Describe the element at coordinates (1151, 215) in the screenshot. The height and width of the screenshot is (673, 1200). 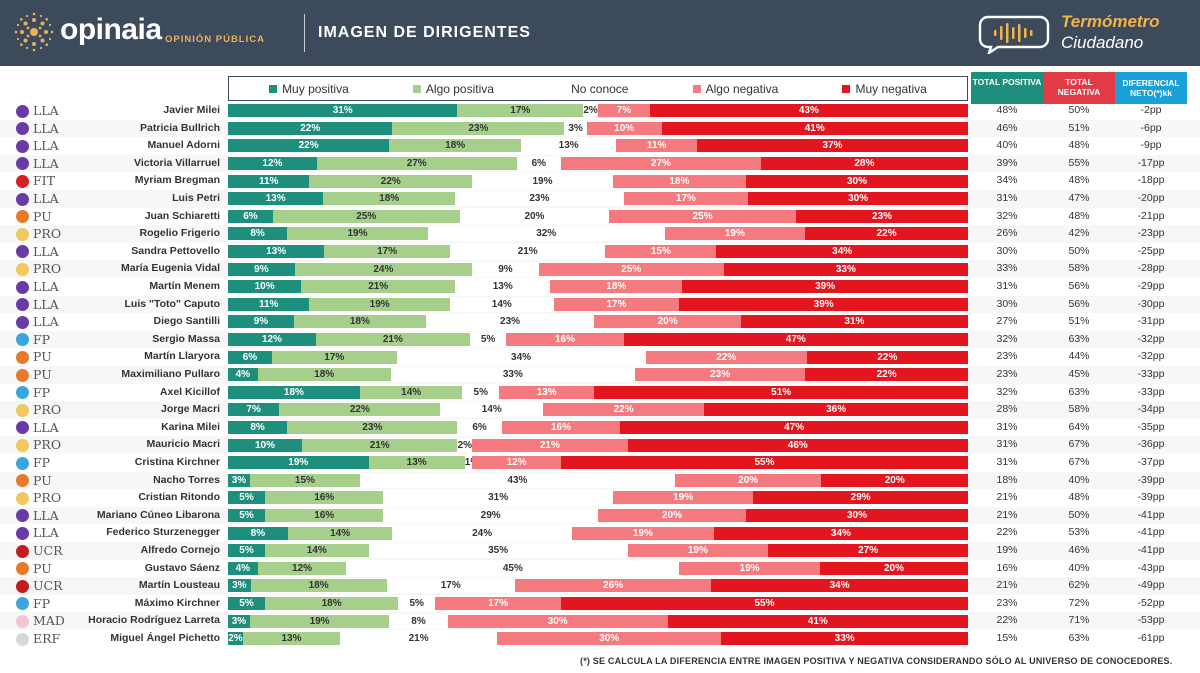
I see `net-differential-value: -21pp` at that location.